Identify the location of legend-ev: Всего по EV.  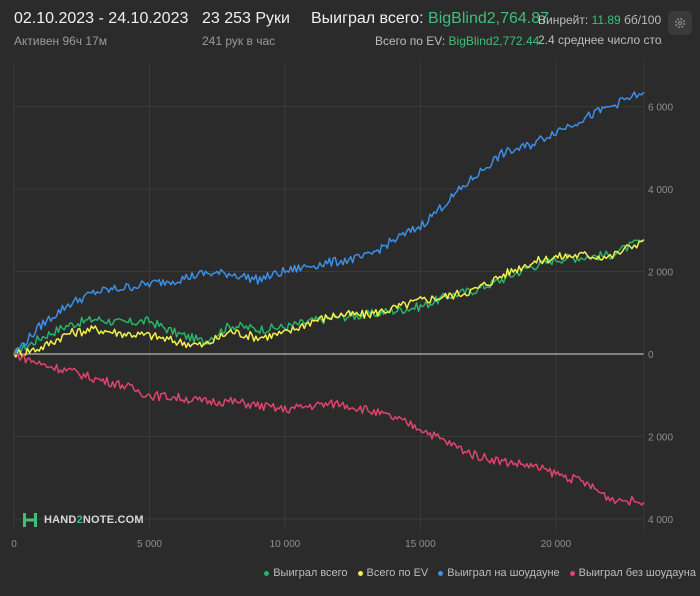
(393, 573).